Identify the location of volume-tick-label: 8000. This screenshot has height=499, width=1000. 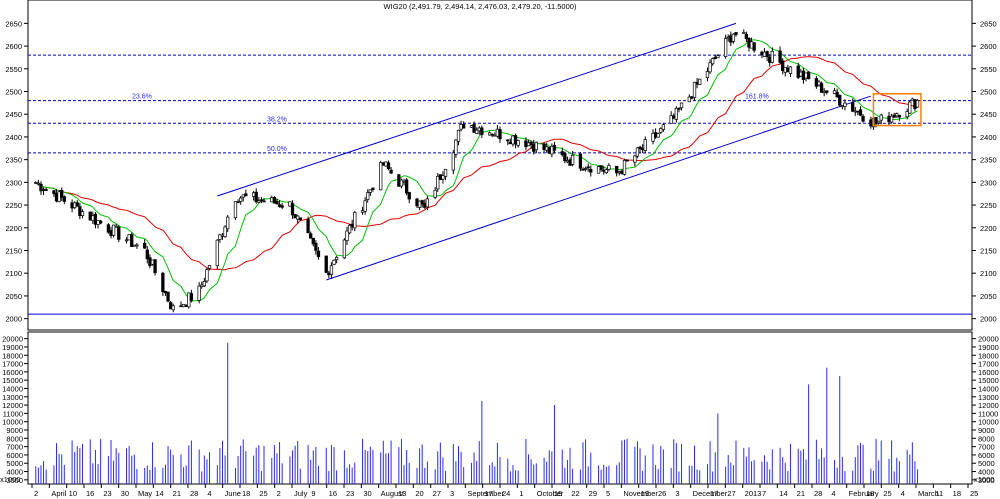
(14, 438).